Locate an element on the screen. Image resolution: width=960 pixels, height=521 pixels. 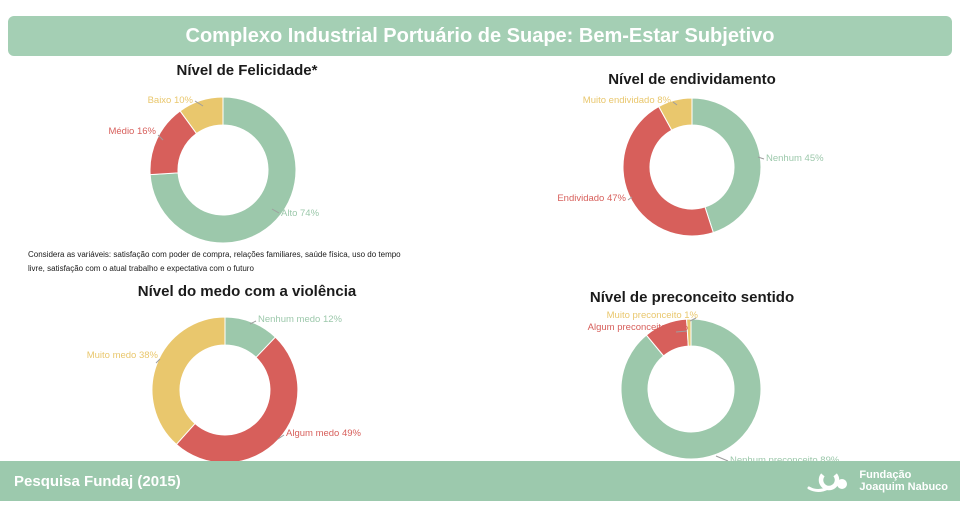
slice-label-nenhum-preconceito: Nenhum preconceito 89% is located at coordinates (785, 460).